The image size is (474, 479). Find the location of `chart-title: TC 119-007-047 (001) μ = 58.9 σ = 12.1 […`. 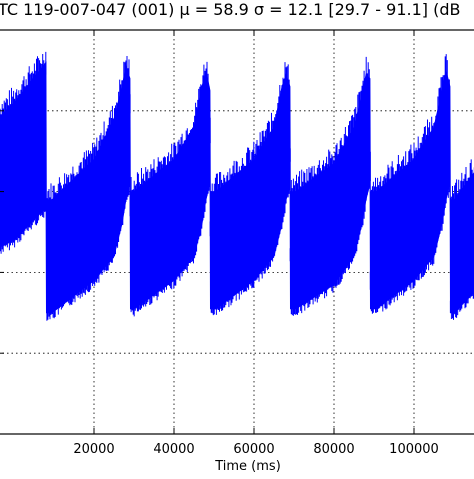

chart-title: TC 119-007-047 (001) μ = 58.9 σ = 12.1 [… is located at coordinates (230, 9).